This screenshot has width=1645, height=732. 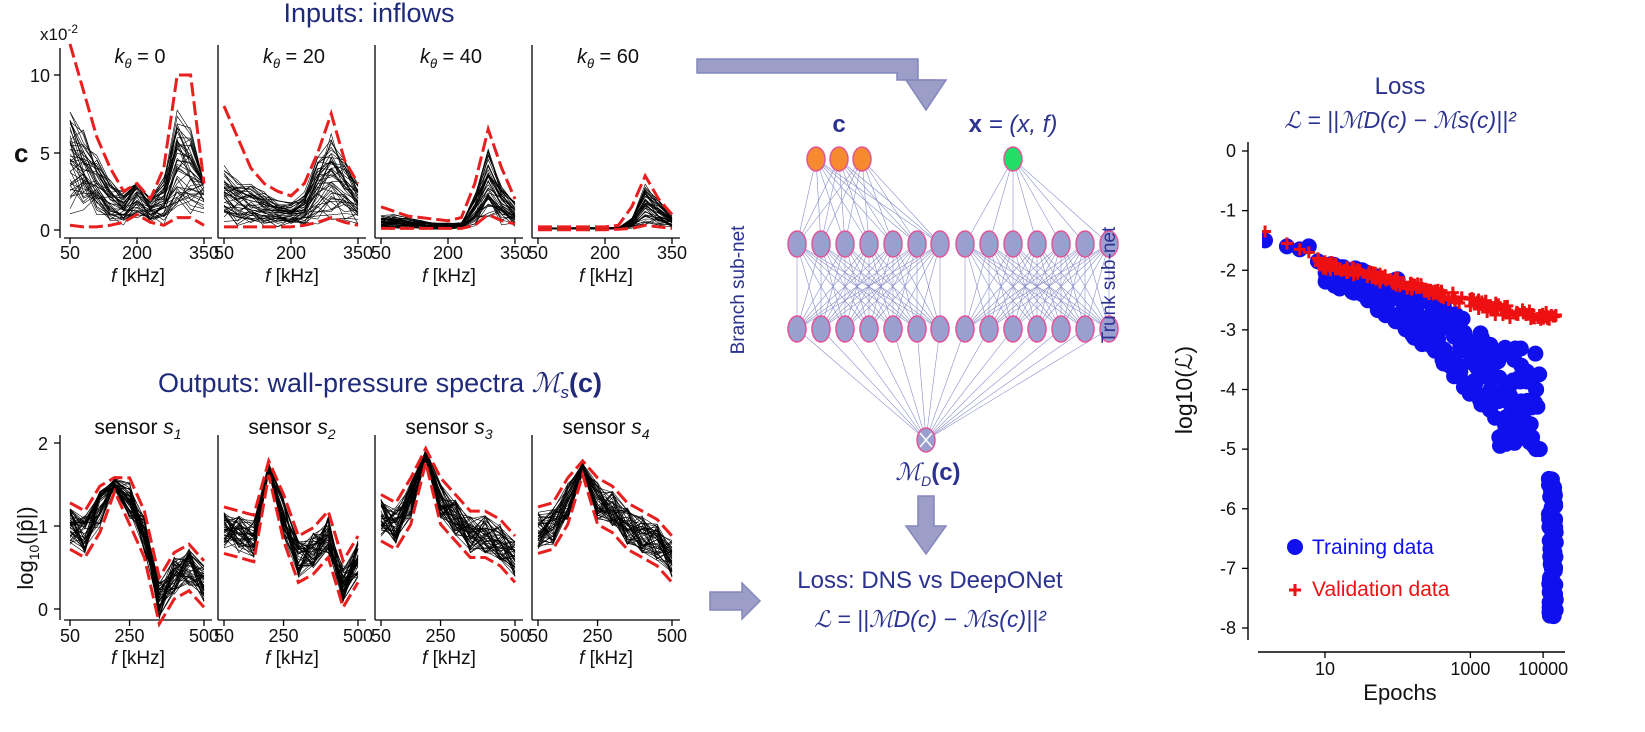 What do you see at coordinates (1013, 124) in the screenshot?
I see `trunk-input-label: x = (x, f)` at bounding box center [1013, 124].